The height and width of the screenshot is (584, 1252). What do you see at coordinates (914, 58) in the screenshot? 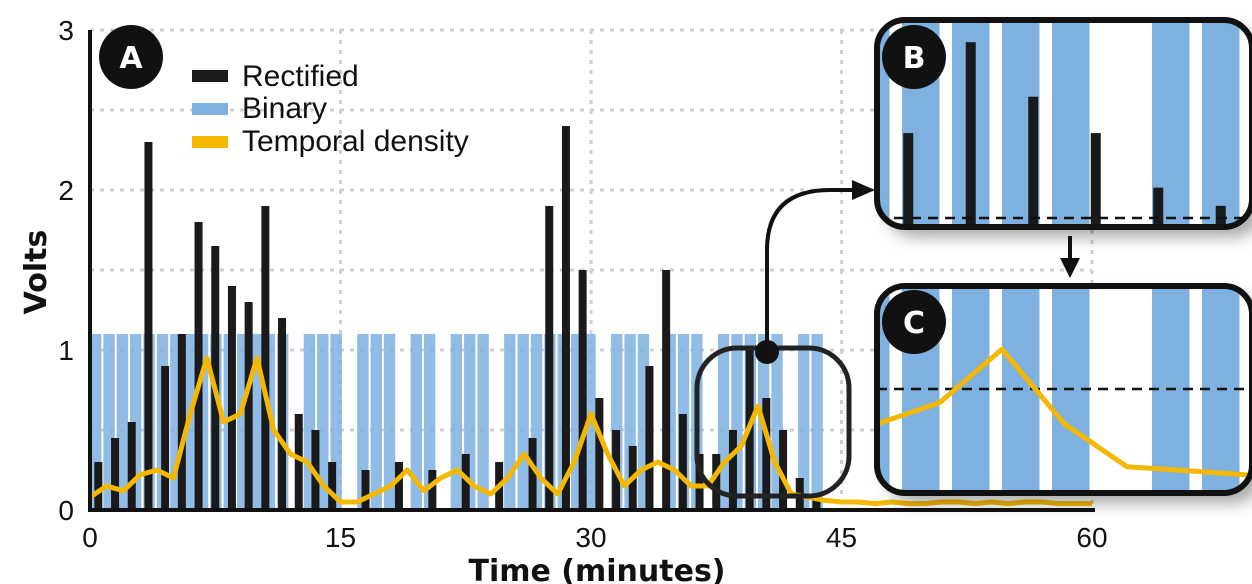
I see `svg-text: B` at bounding box center [914, 58].